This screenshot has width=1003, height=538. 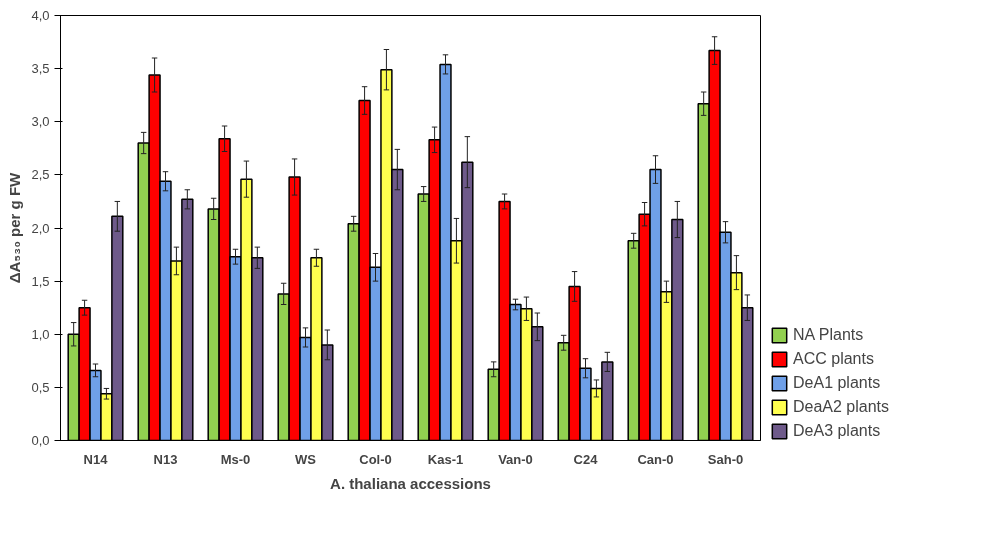 I want to click on x-tick-label: WS, so click(x=306, y=459).